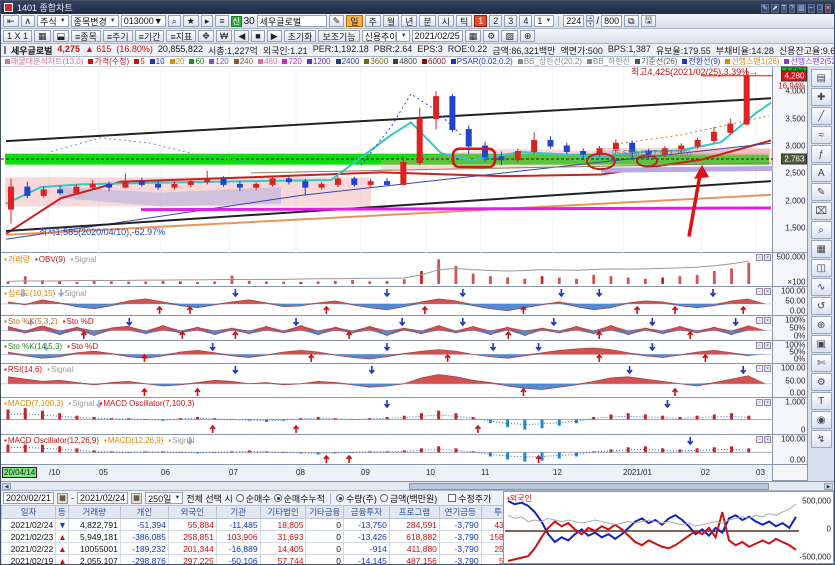 The image size is (835, 565). I want to click on radio-netbuy-0: 순매수, so click(253, 498).